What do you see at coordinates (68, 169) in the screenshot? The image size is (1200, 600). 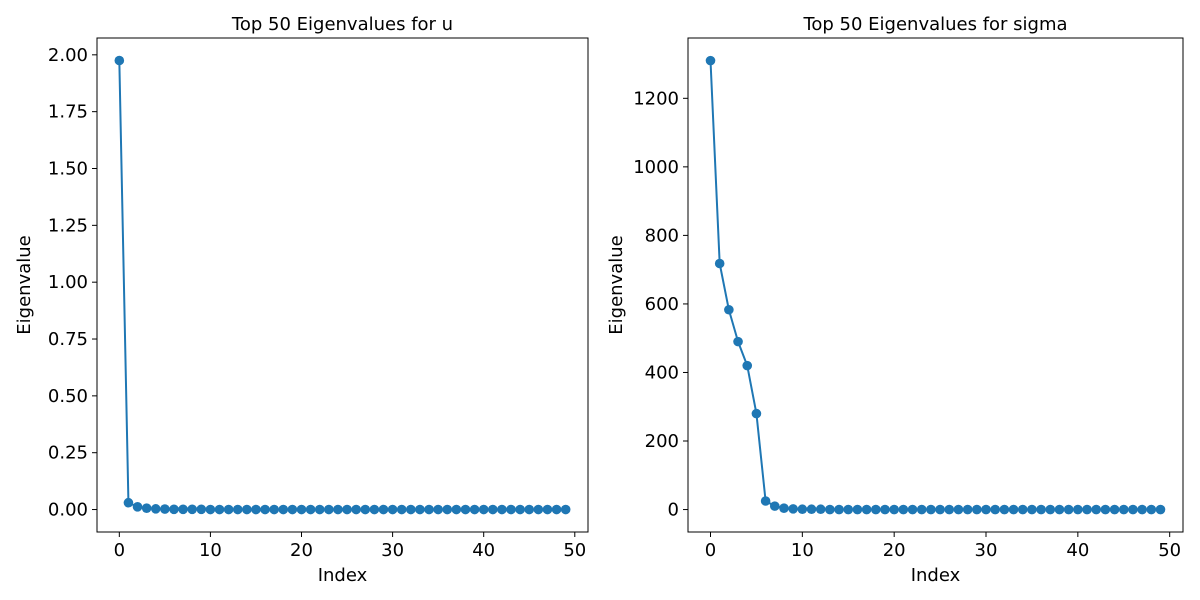 I see `y-tick-label: 1.50` at bounding box center [68, 169].